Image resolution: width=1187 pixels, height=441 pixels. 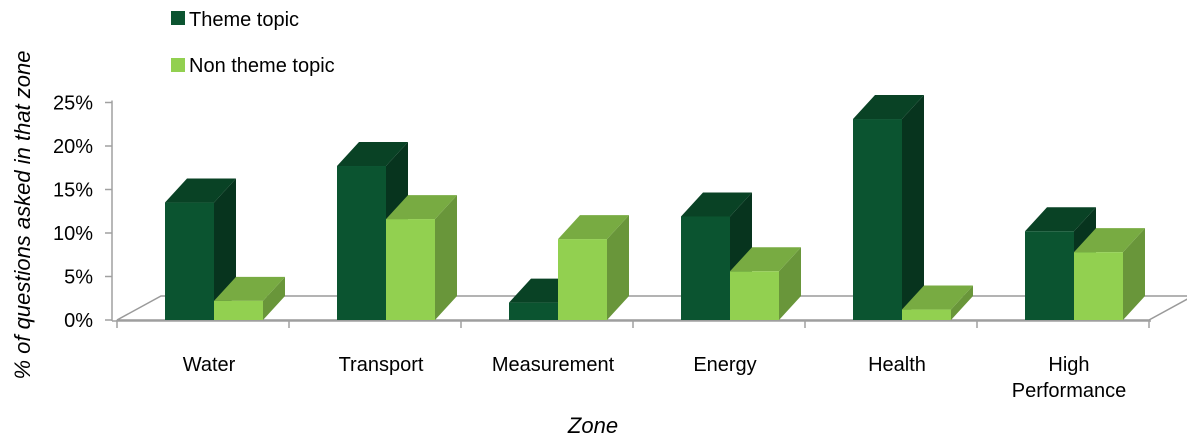 I want to click on y-tick-label: 20%, so click(x=73, y=147).